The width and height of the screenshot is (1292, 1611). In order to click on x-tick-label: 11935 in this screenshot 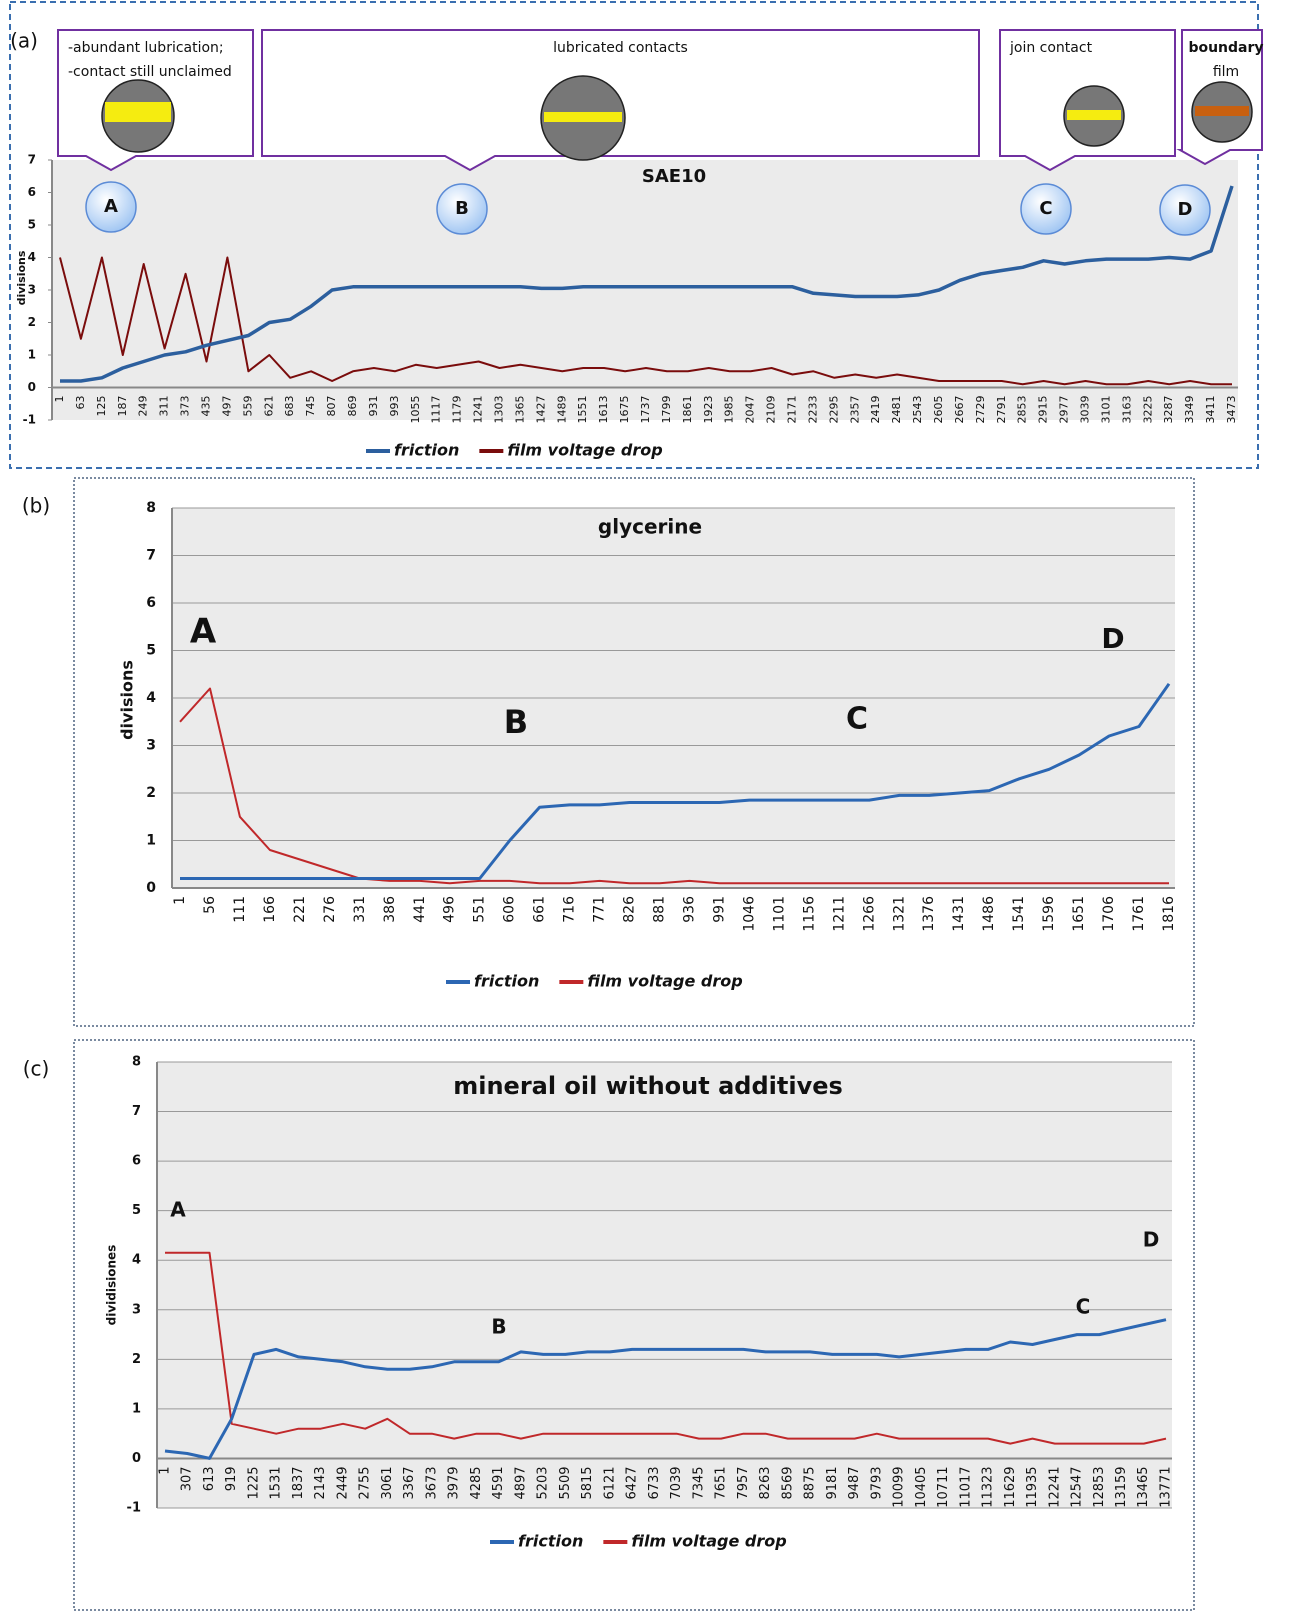, I will do `click(1032, 1486)`.